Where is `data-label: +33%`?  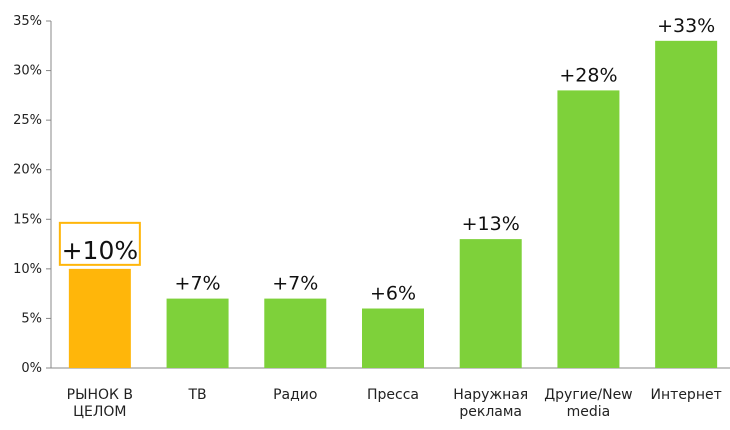 data-label: +33% is located at coordinates (686, 26).